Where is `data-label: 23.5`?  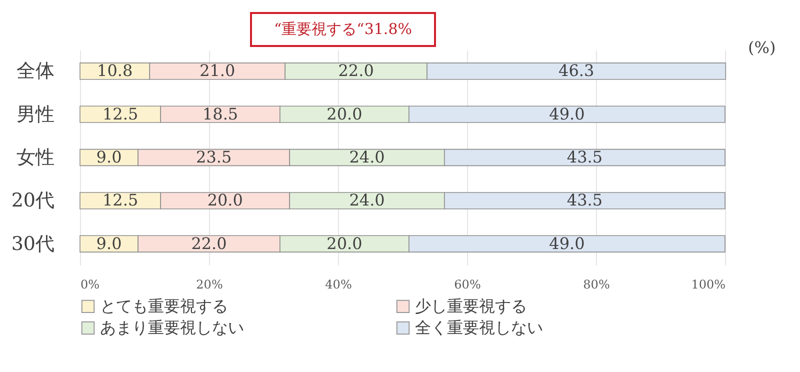 data-label: 23.5 is located at coordinates (214, 157).